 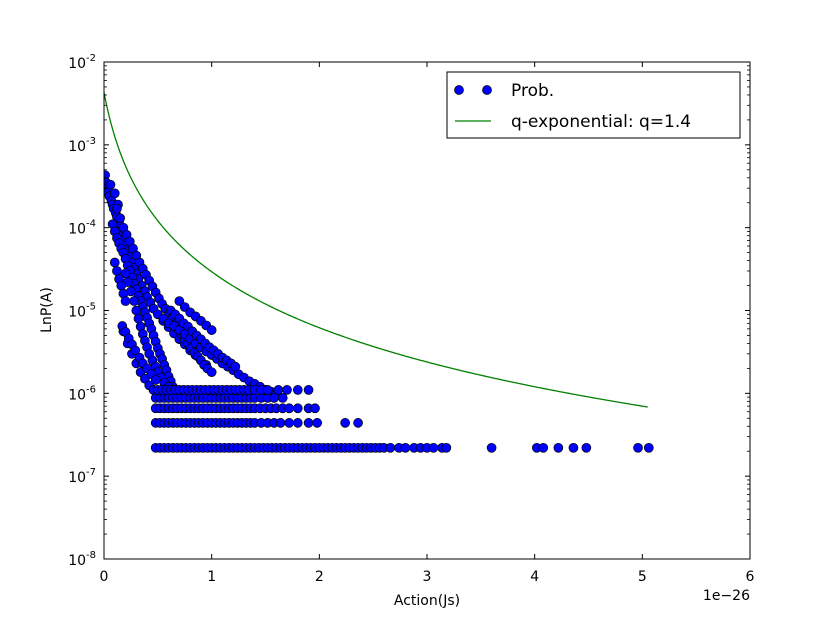 I want to click on x-tick-label: 3, so click(x=427, y=577).